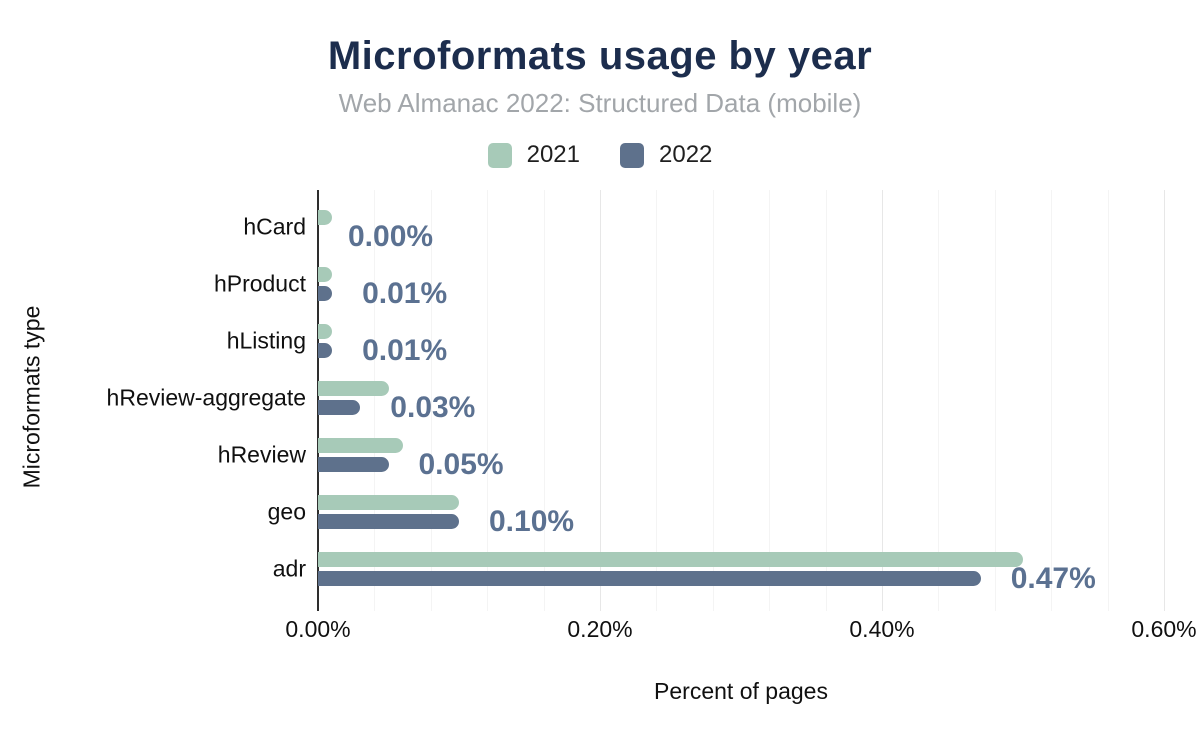 The height and width of the screenshot is (742, 1200). I want to click on chart-legend: 2021 2022, so click(600, 155).